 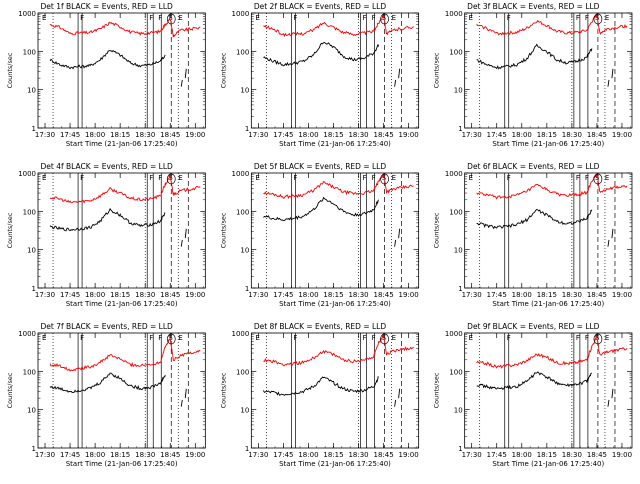 What do you see at coordinates (170, 338) in the screenshot?
I see `marker-letter: S` at bounding box center [170, 338].